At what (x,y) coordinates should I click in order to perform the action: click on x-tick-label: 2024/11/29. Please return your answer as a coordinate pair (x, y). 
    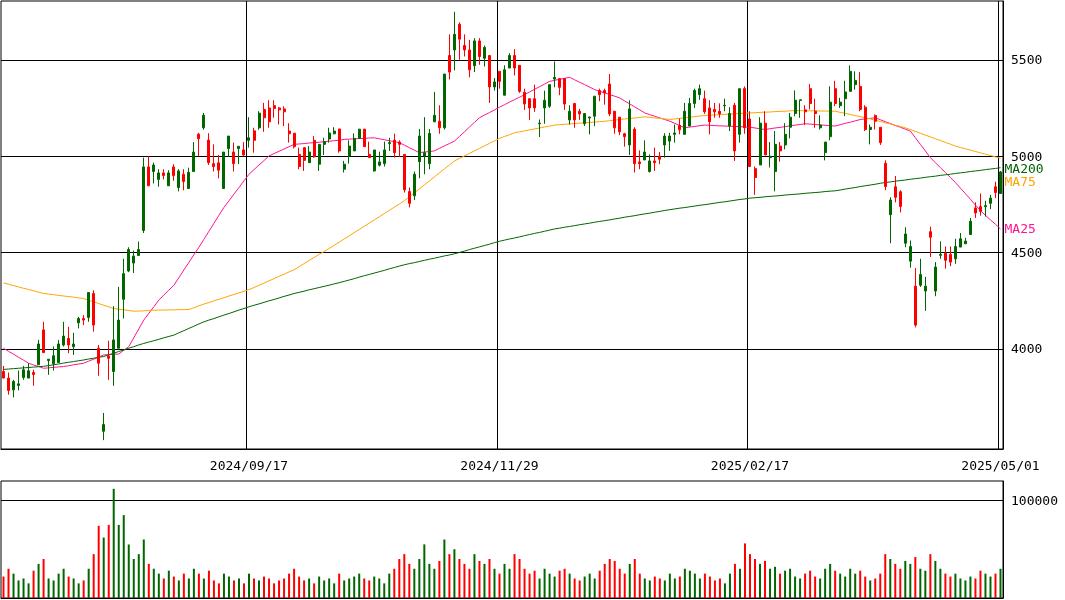
    Looking at the image, I should click on (499, 465).